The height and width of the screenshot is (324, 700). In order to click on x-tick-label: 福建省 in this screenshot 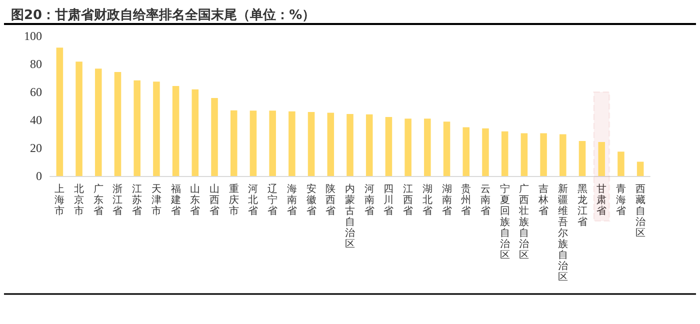, I will do `click(175, 200)`.